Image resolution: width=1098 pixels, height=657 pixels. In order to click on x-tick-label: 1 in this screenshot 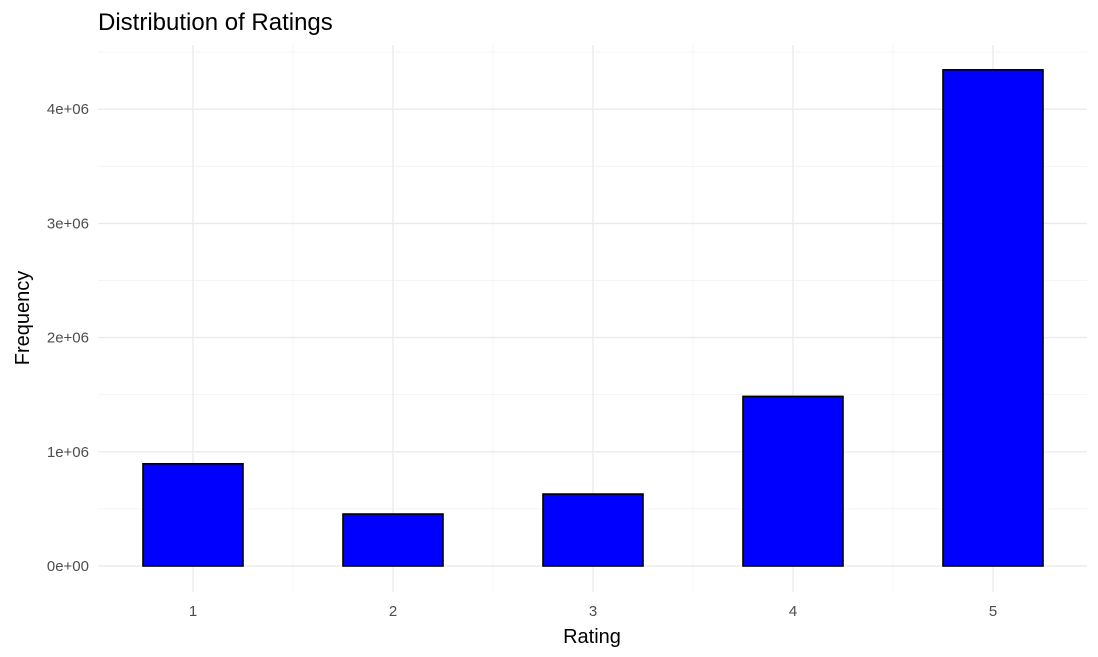, I will do `click(193, 611)`.